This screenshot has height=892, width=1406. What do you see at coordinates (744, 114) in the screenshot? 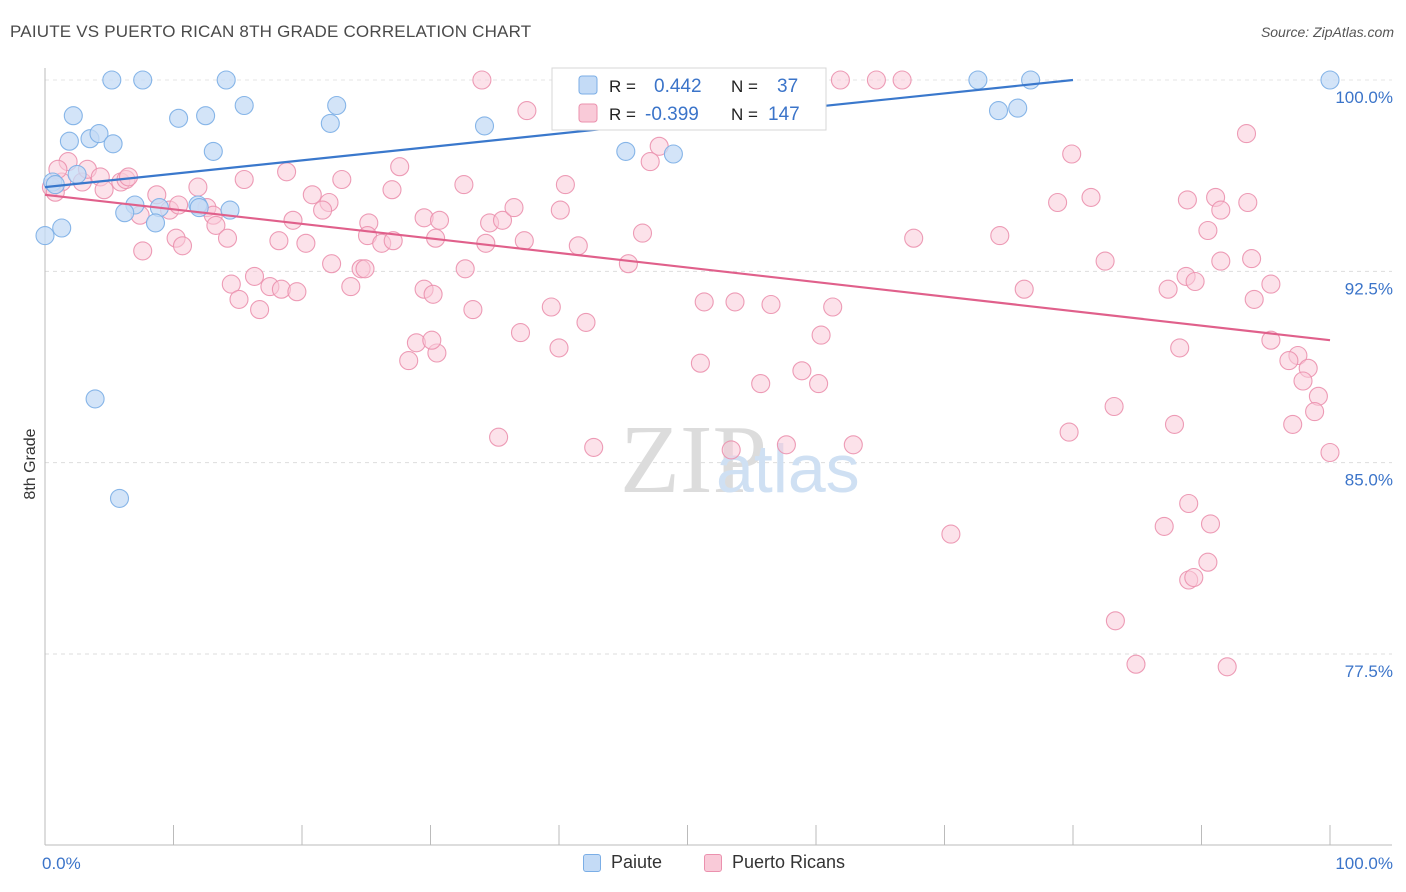
I see `stats-n-label-puerto-ricans: N =` at bounding box center [744, 114].